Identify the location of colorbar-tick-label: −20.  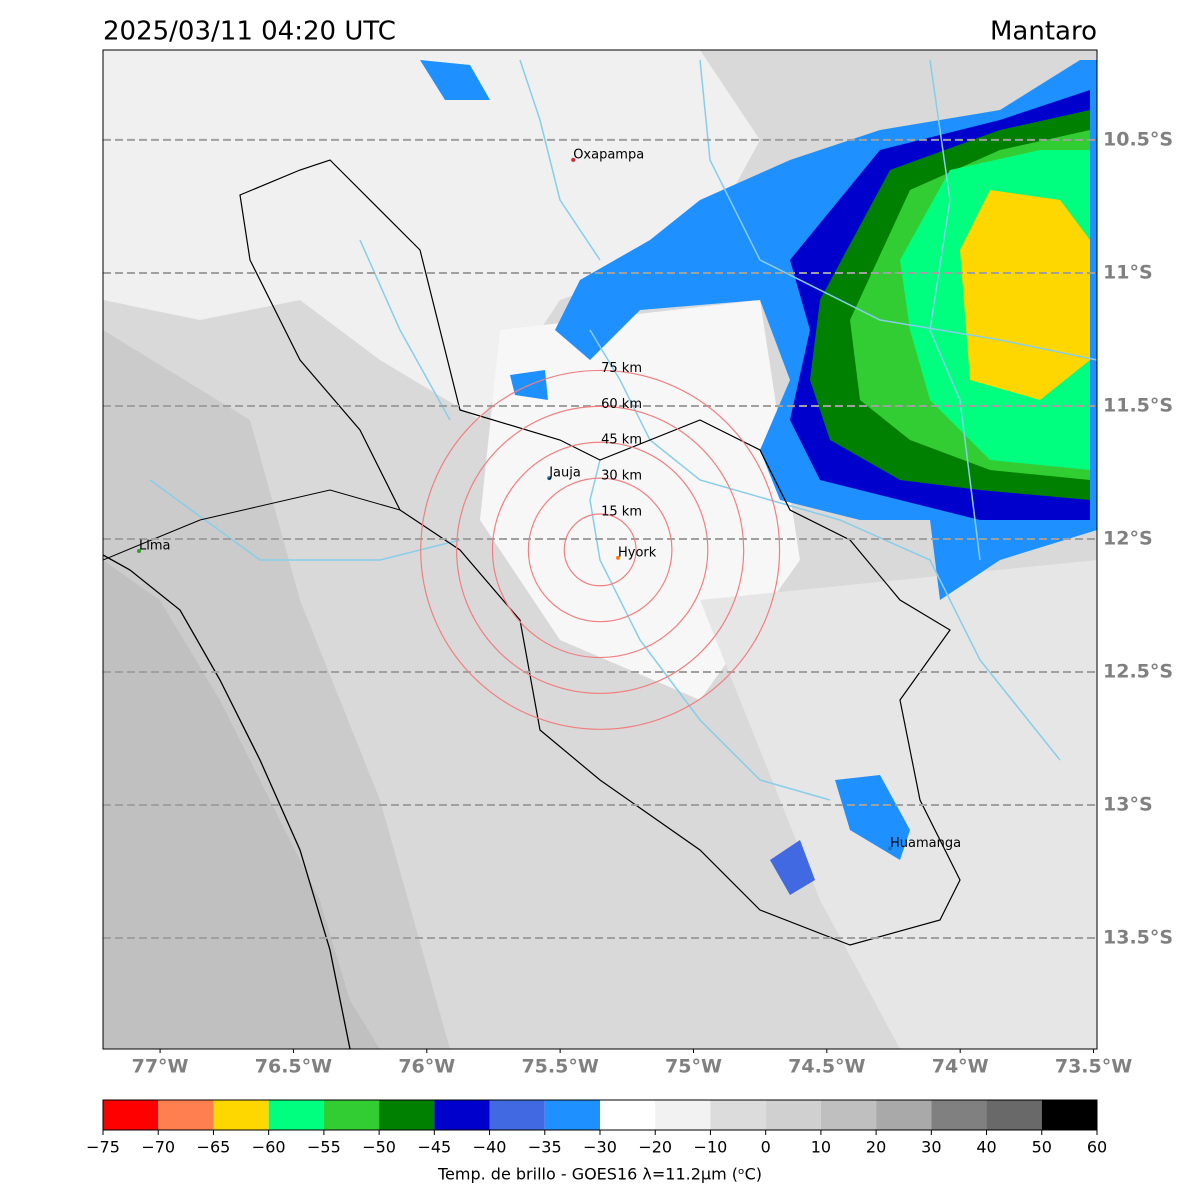
(655, 1147).